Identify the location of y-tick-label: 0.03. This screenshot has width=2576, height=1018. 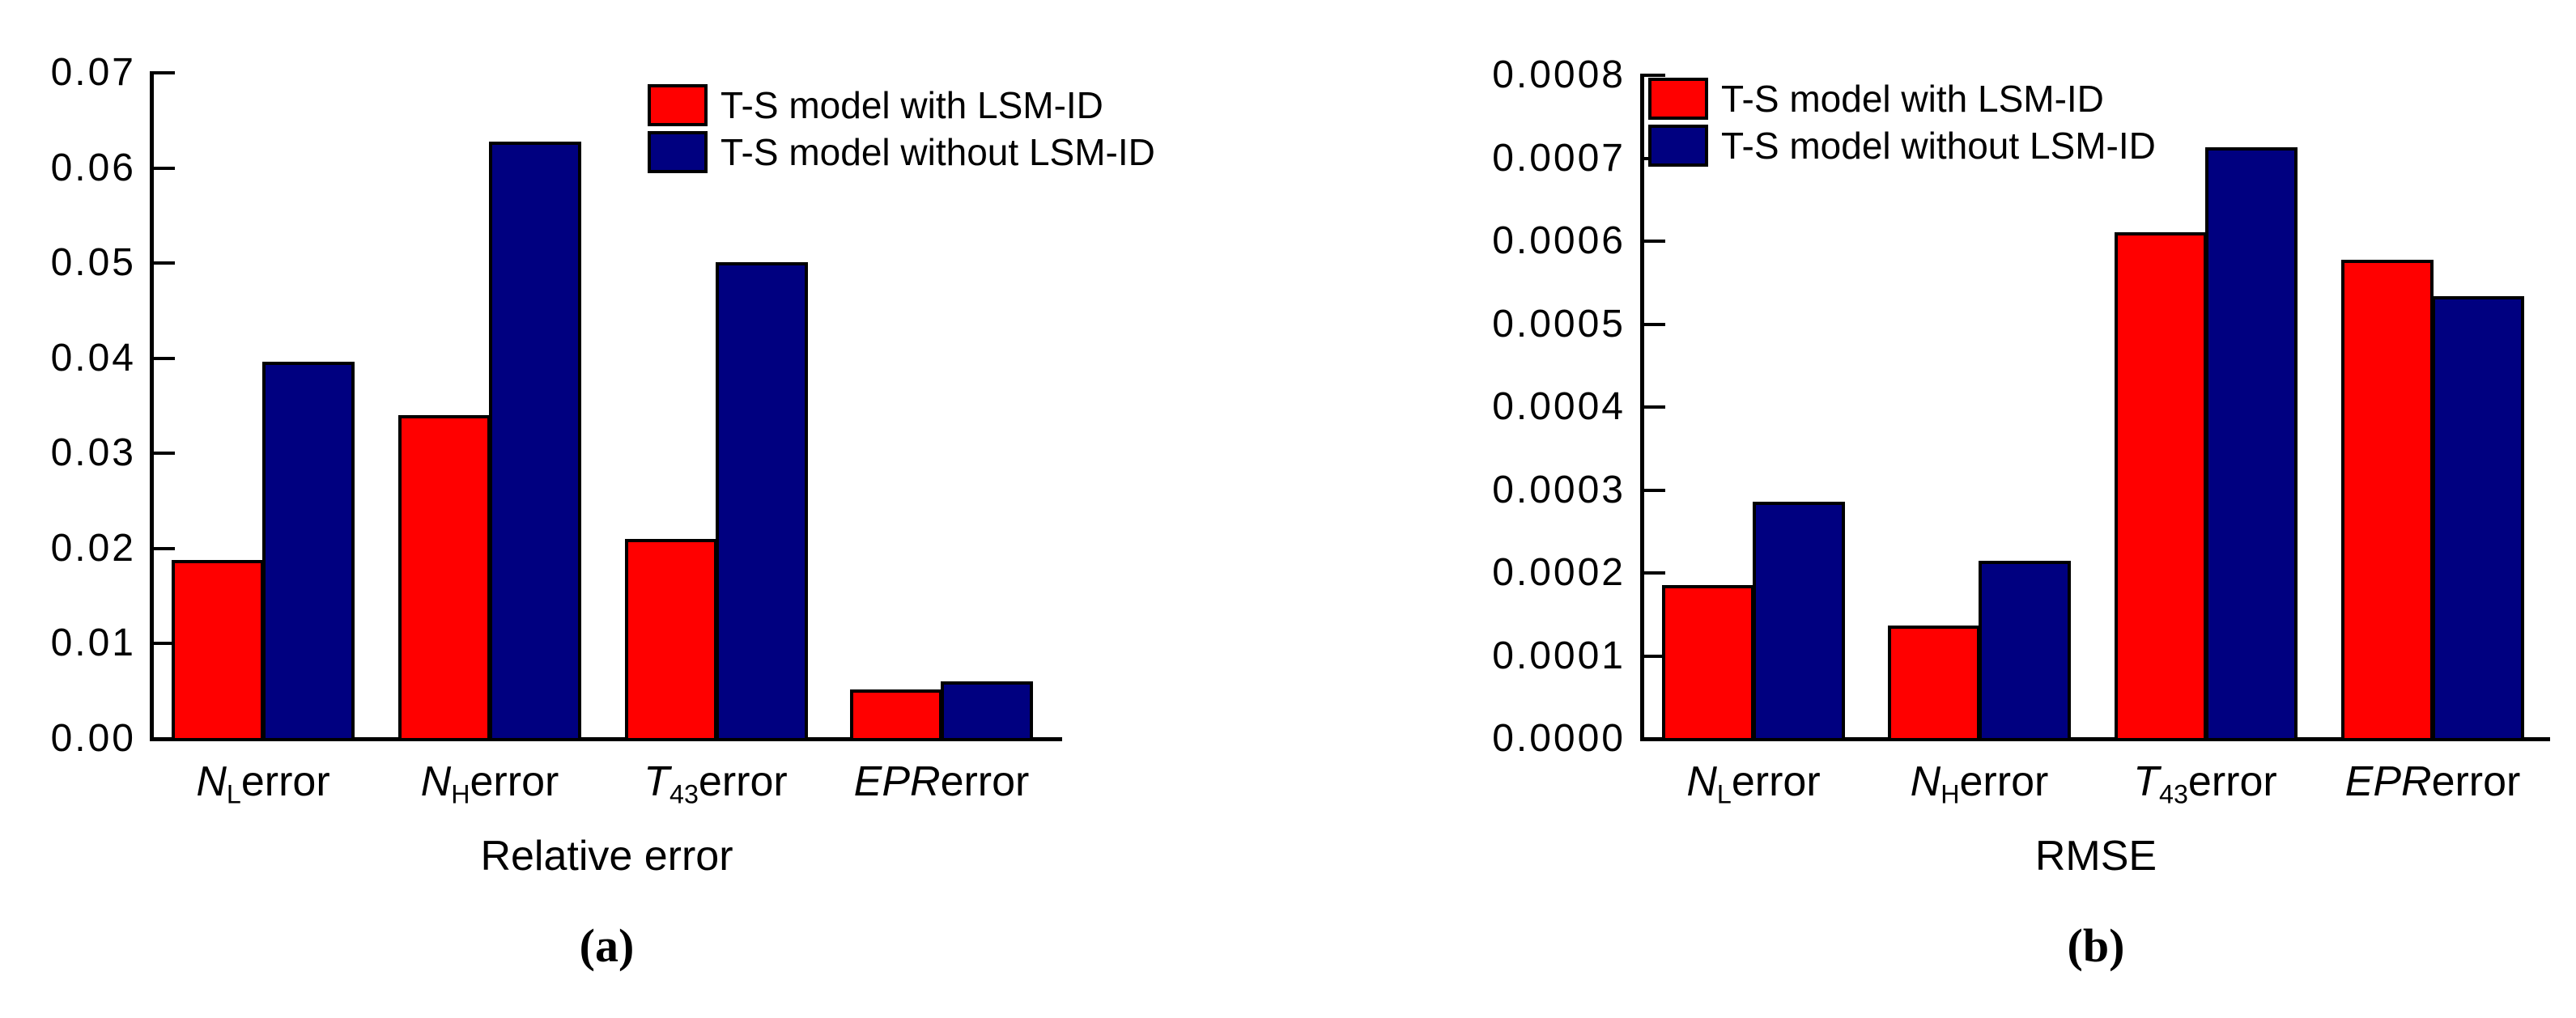
(93, 453).